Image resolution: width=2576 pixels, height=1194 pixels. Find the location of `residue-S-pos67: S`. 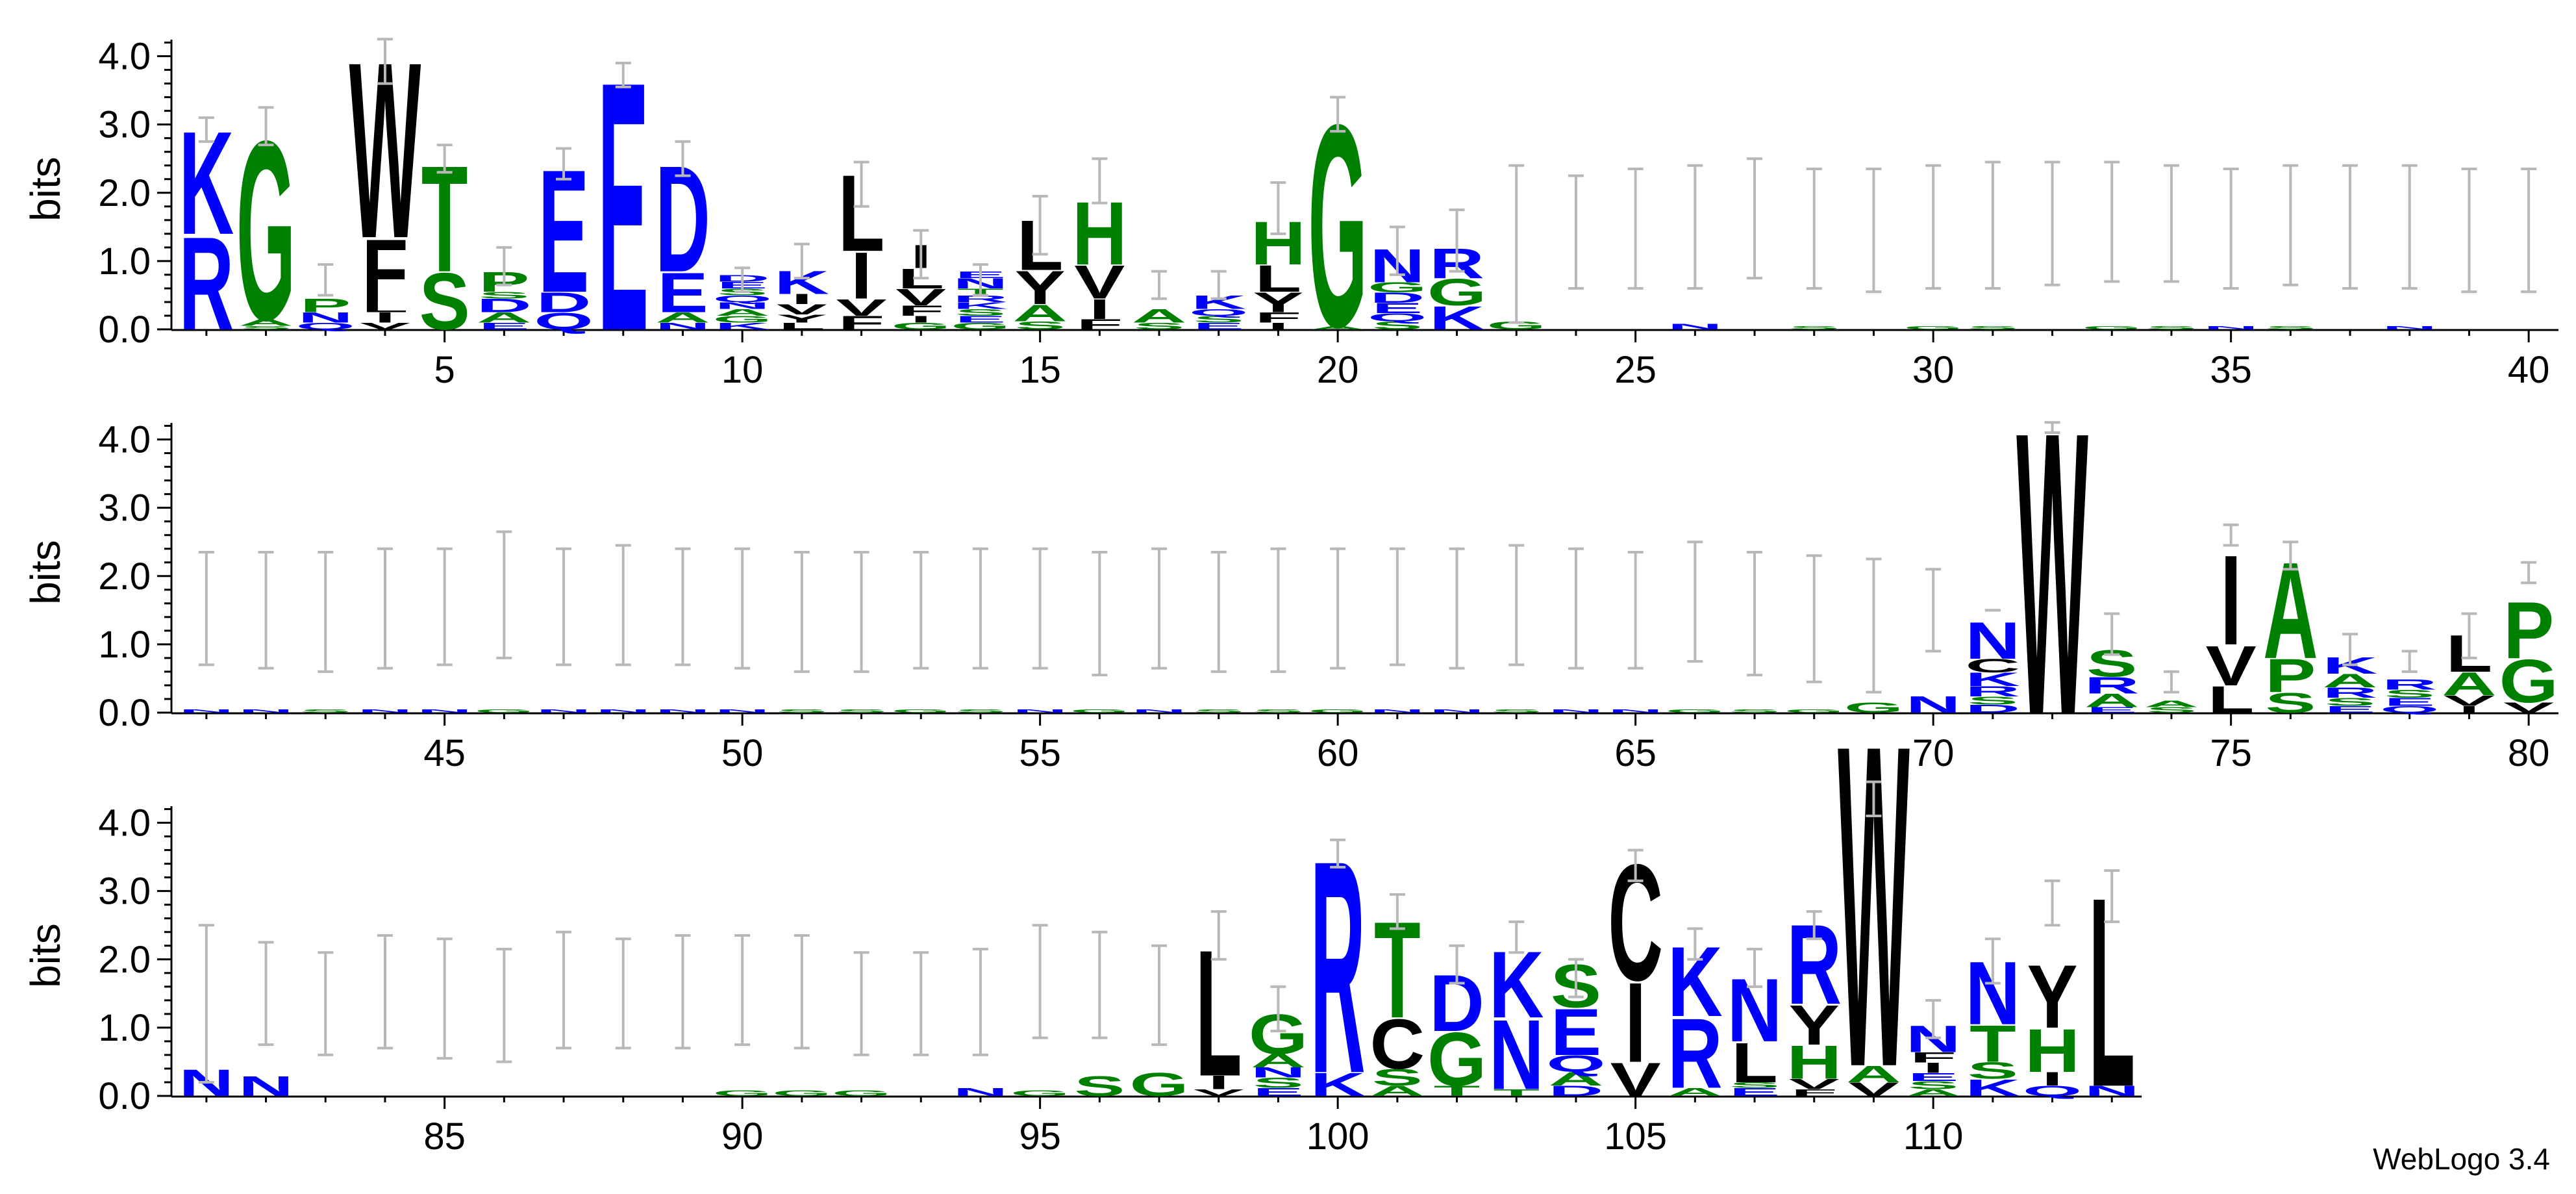

residue-S-pos67: S is located at coordinates (1754, 710).